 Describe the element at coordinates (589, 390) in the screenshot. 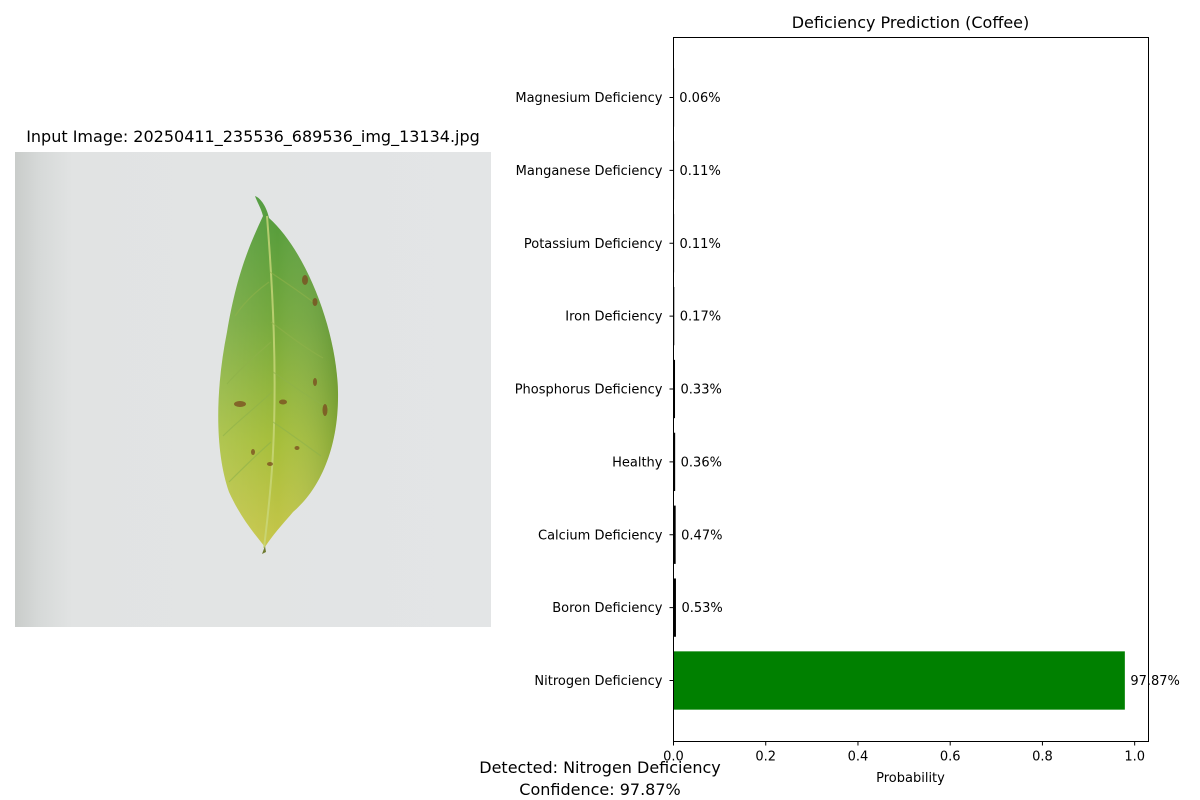

I see `y-tick-label: Phosphorus Deficiency` at that location.